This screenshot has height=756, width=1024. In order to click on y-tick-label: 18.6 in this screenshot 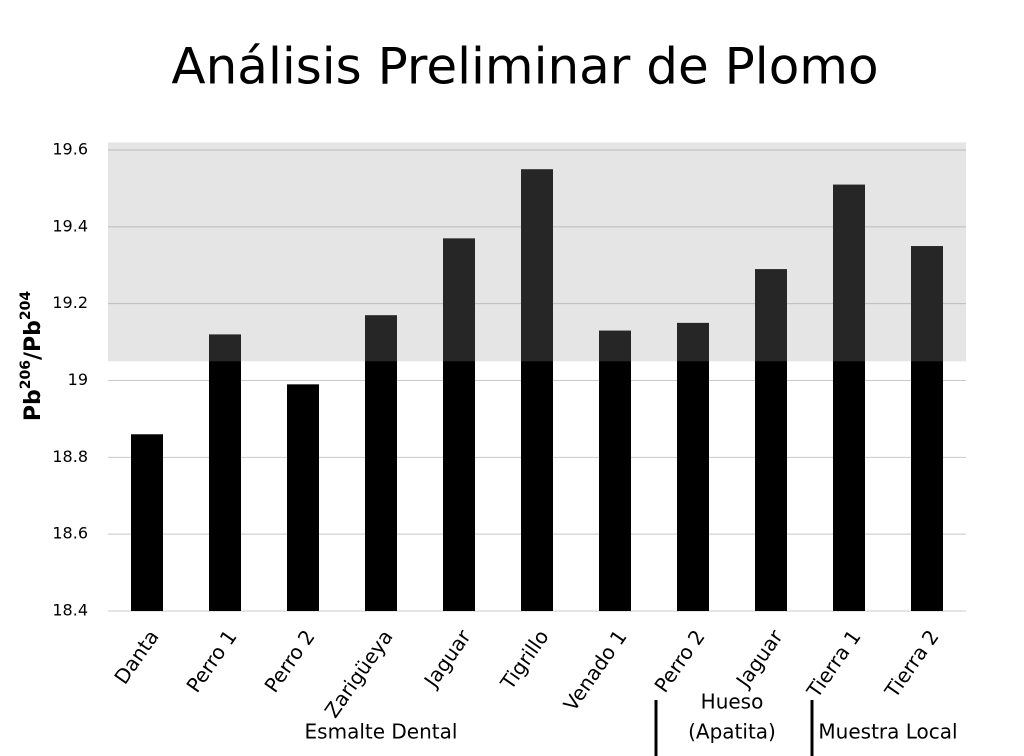, I will do `click(70, 533)`.